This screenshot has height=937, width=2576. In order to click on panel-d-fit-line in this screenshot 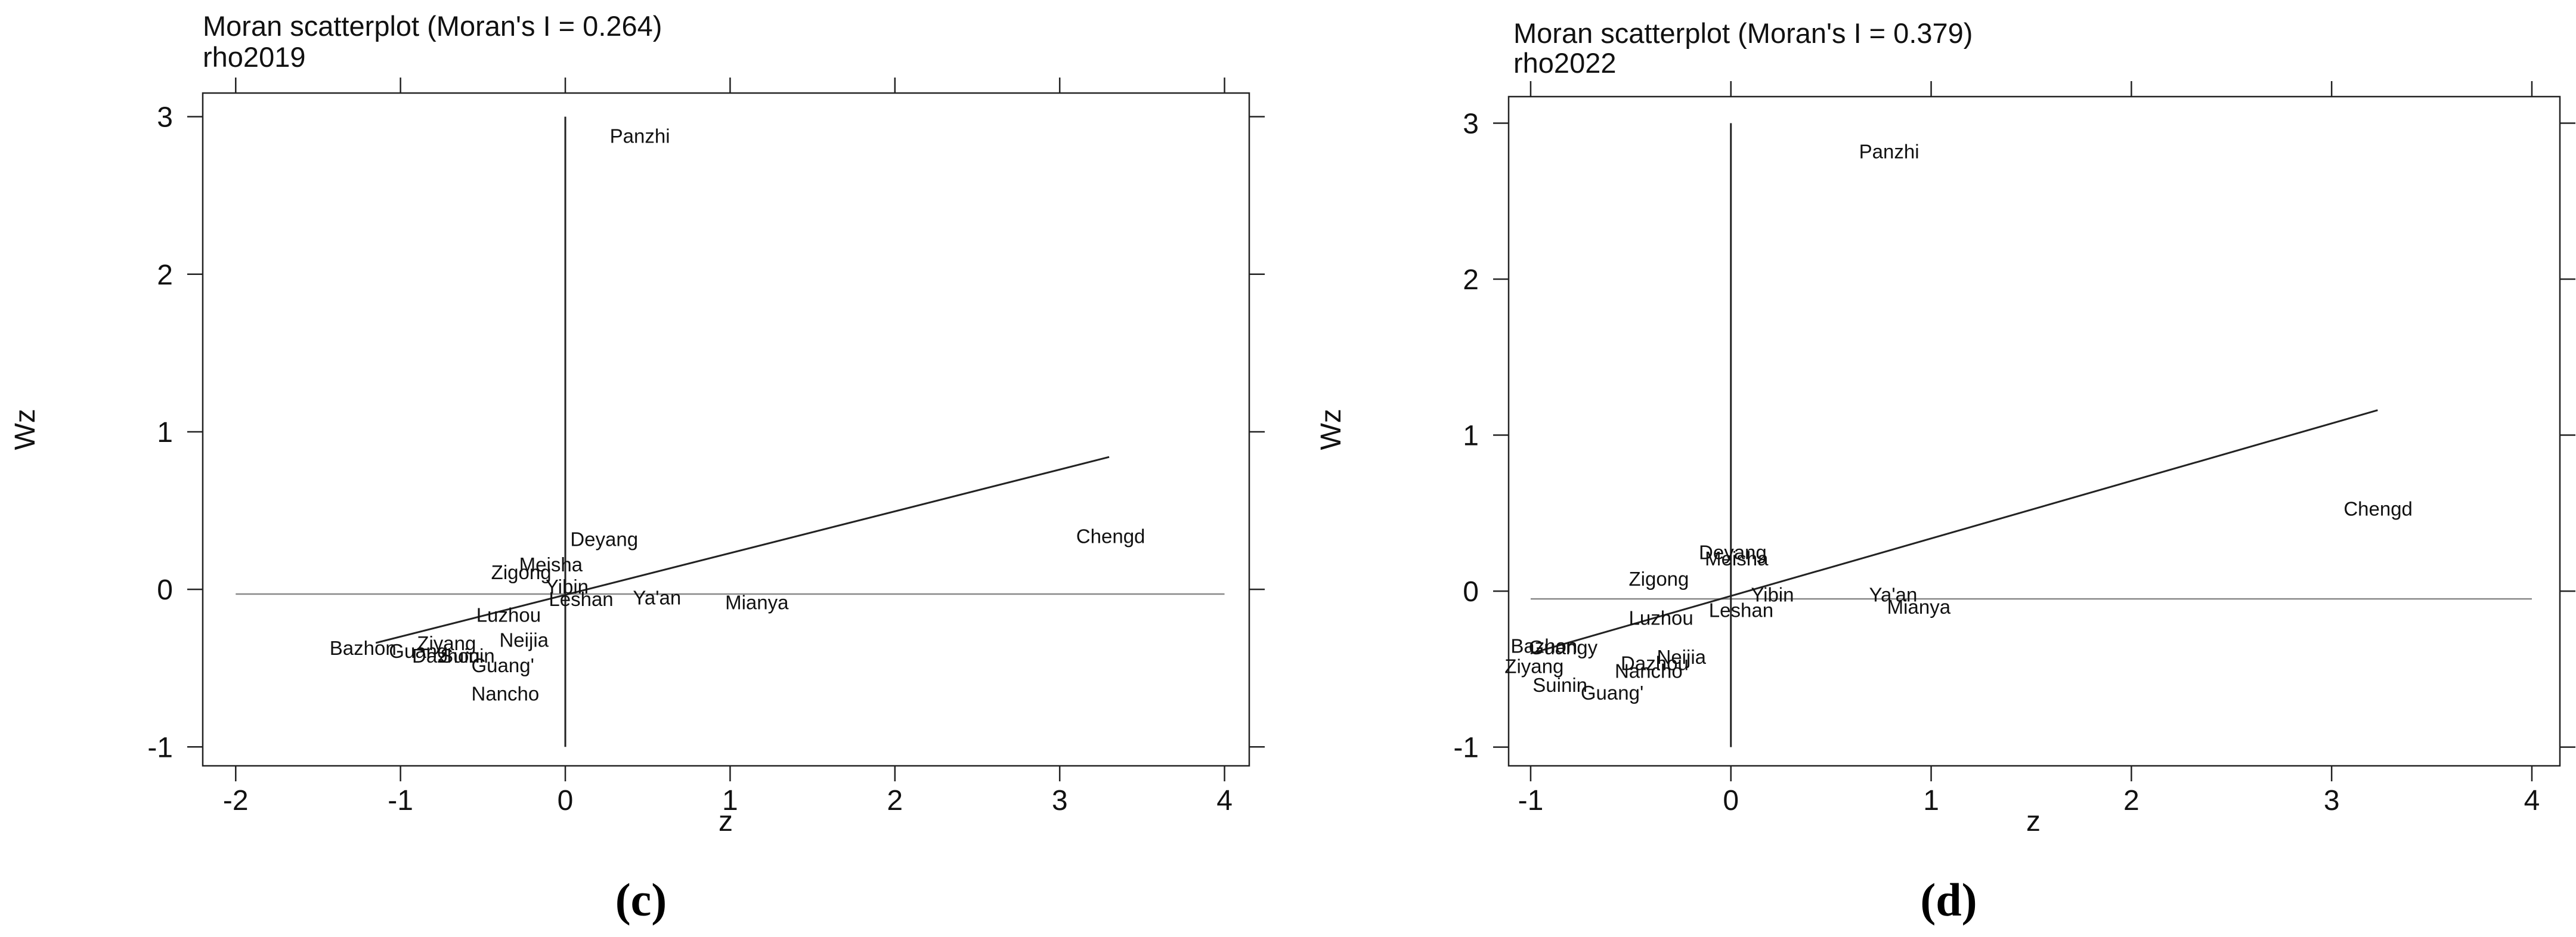, I will do `click(1954, 532)`.